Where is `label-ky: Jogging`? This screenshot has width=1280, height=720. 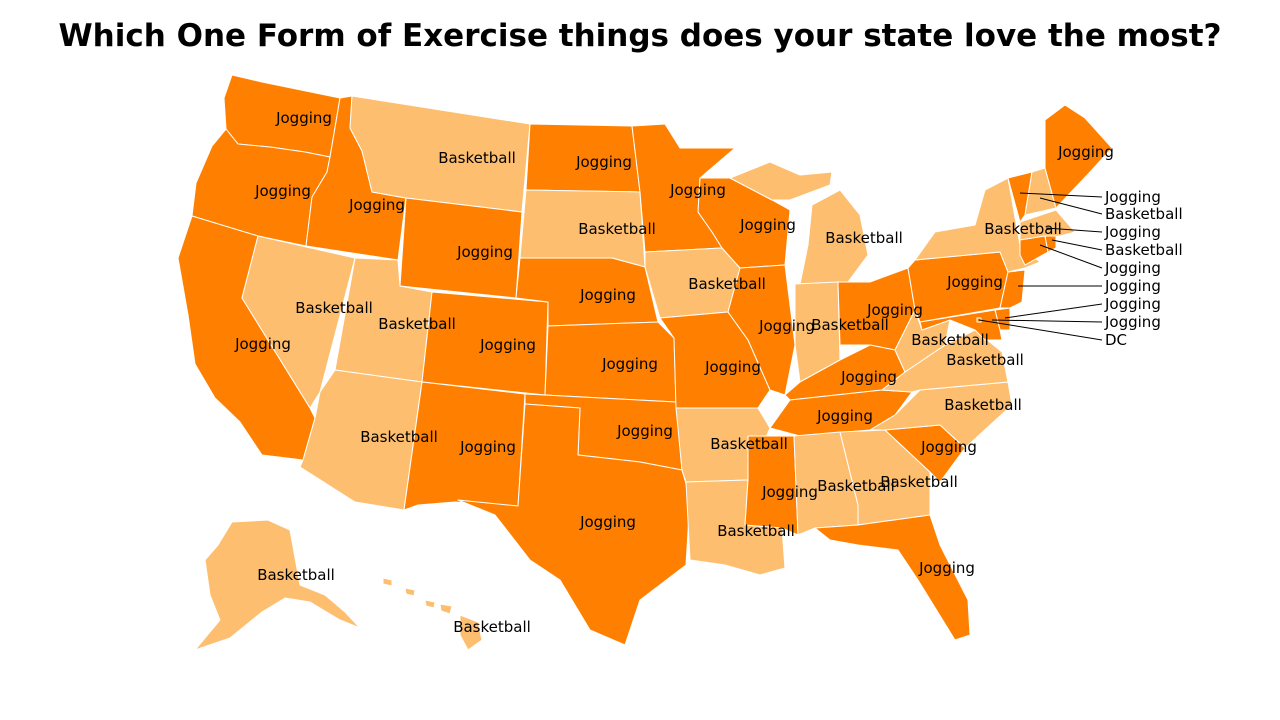
label-ky: Jogging is located at coordinates (868, 377).